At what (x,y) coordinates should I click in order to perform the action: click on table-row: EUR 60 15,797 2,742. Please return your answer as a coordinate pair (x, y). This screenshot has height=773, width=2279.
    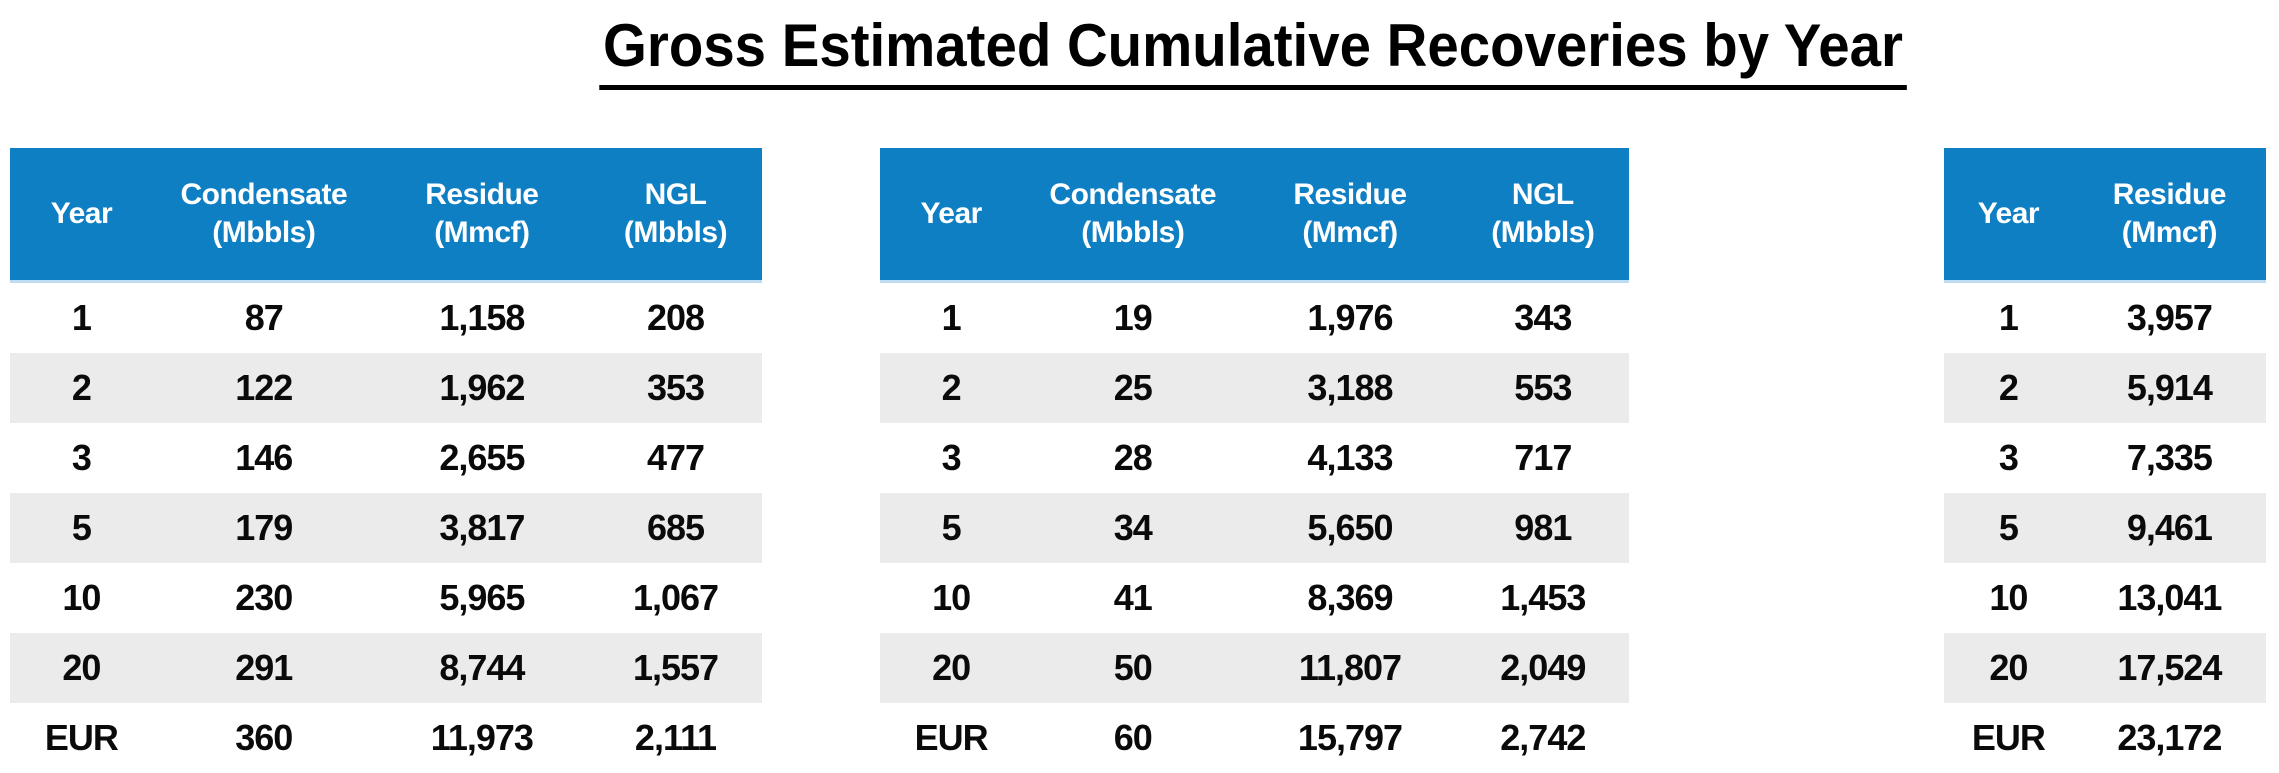
    Looking at the image, I should click on (1254, 738).